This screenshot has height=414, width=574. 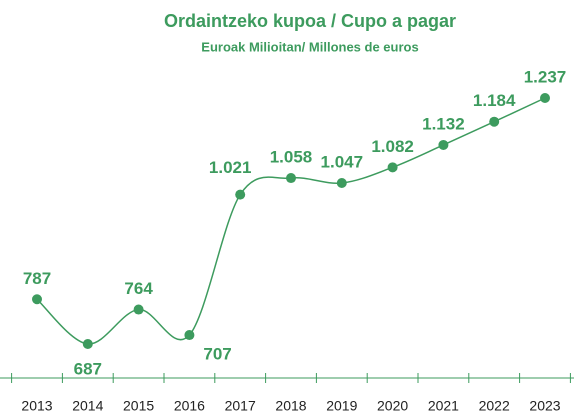 I want to click on value-label: 1.021, so click(x=230, y=167).